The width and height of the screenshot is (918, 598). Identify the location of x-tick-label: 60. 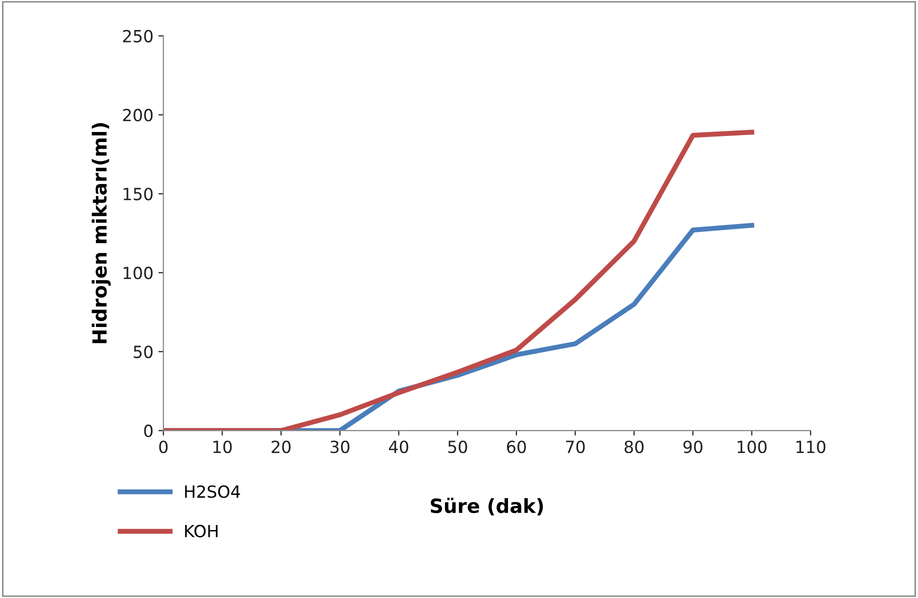
(516, 447).